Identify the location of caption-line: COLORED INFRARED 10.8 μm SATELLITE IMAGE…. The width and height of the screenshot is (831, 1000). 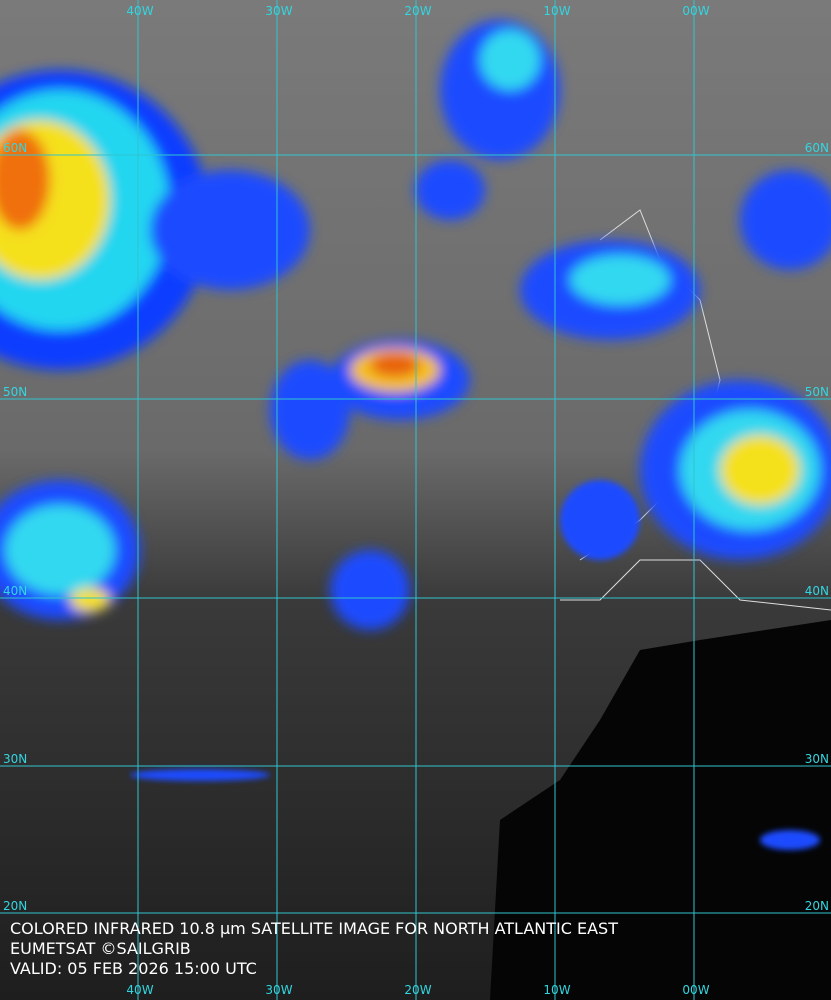
(314, 928).